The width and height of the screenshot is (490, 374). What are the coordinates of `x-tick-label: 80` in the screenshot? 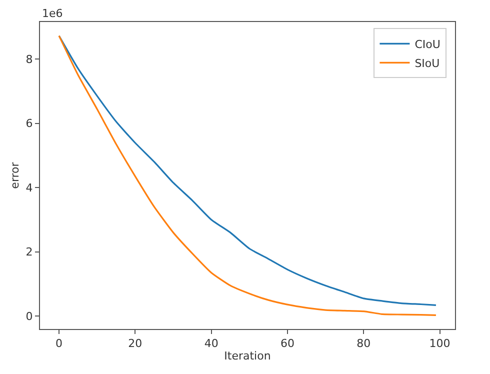 It's located at (363, 343).